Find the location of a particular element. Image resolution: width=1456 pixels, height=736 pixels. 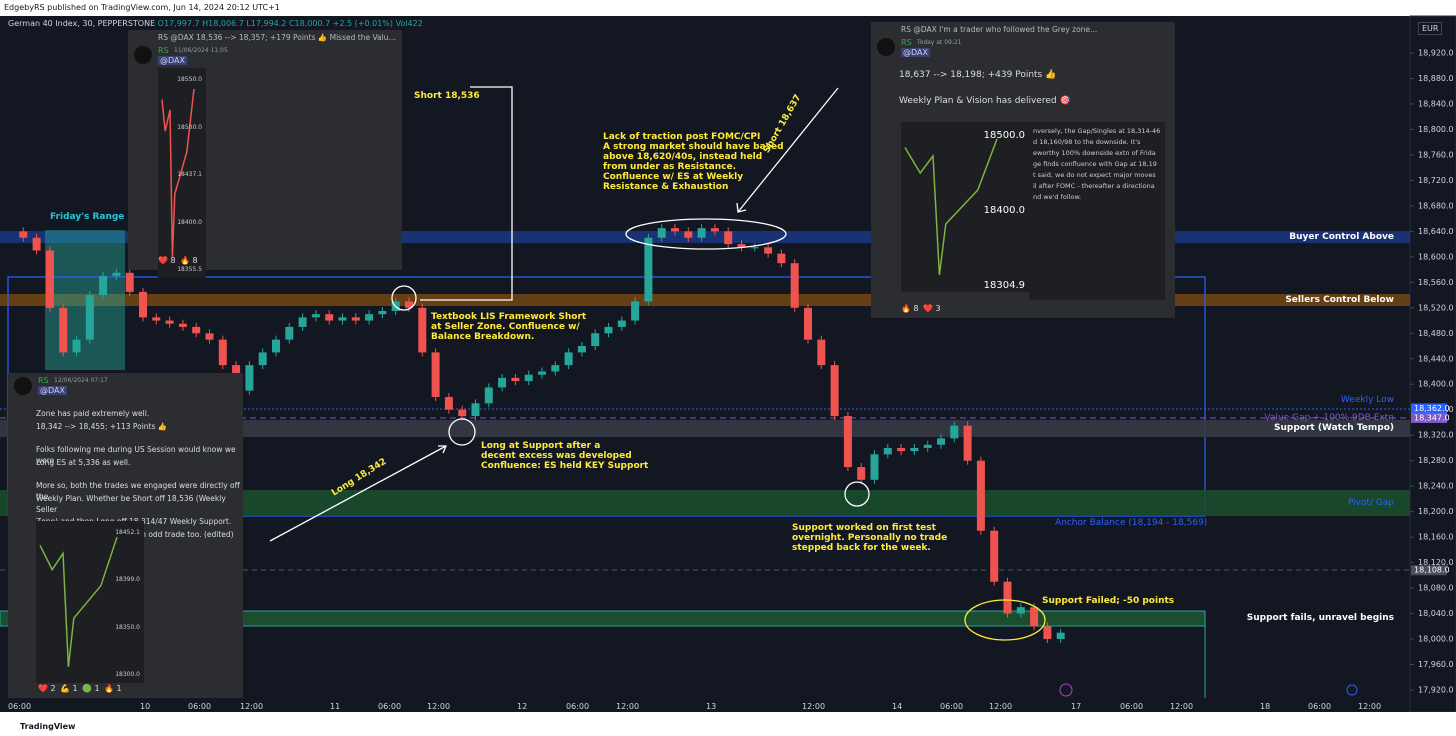

mini-price-label: 18355.5 is located at coordinates (189, 269).